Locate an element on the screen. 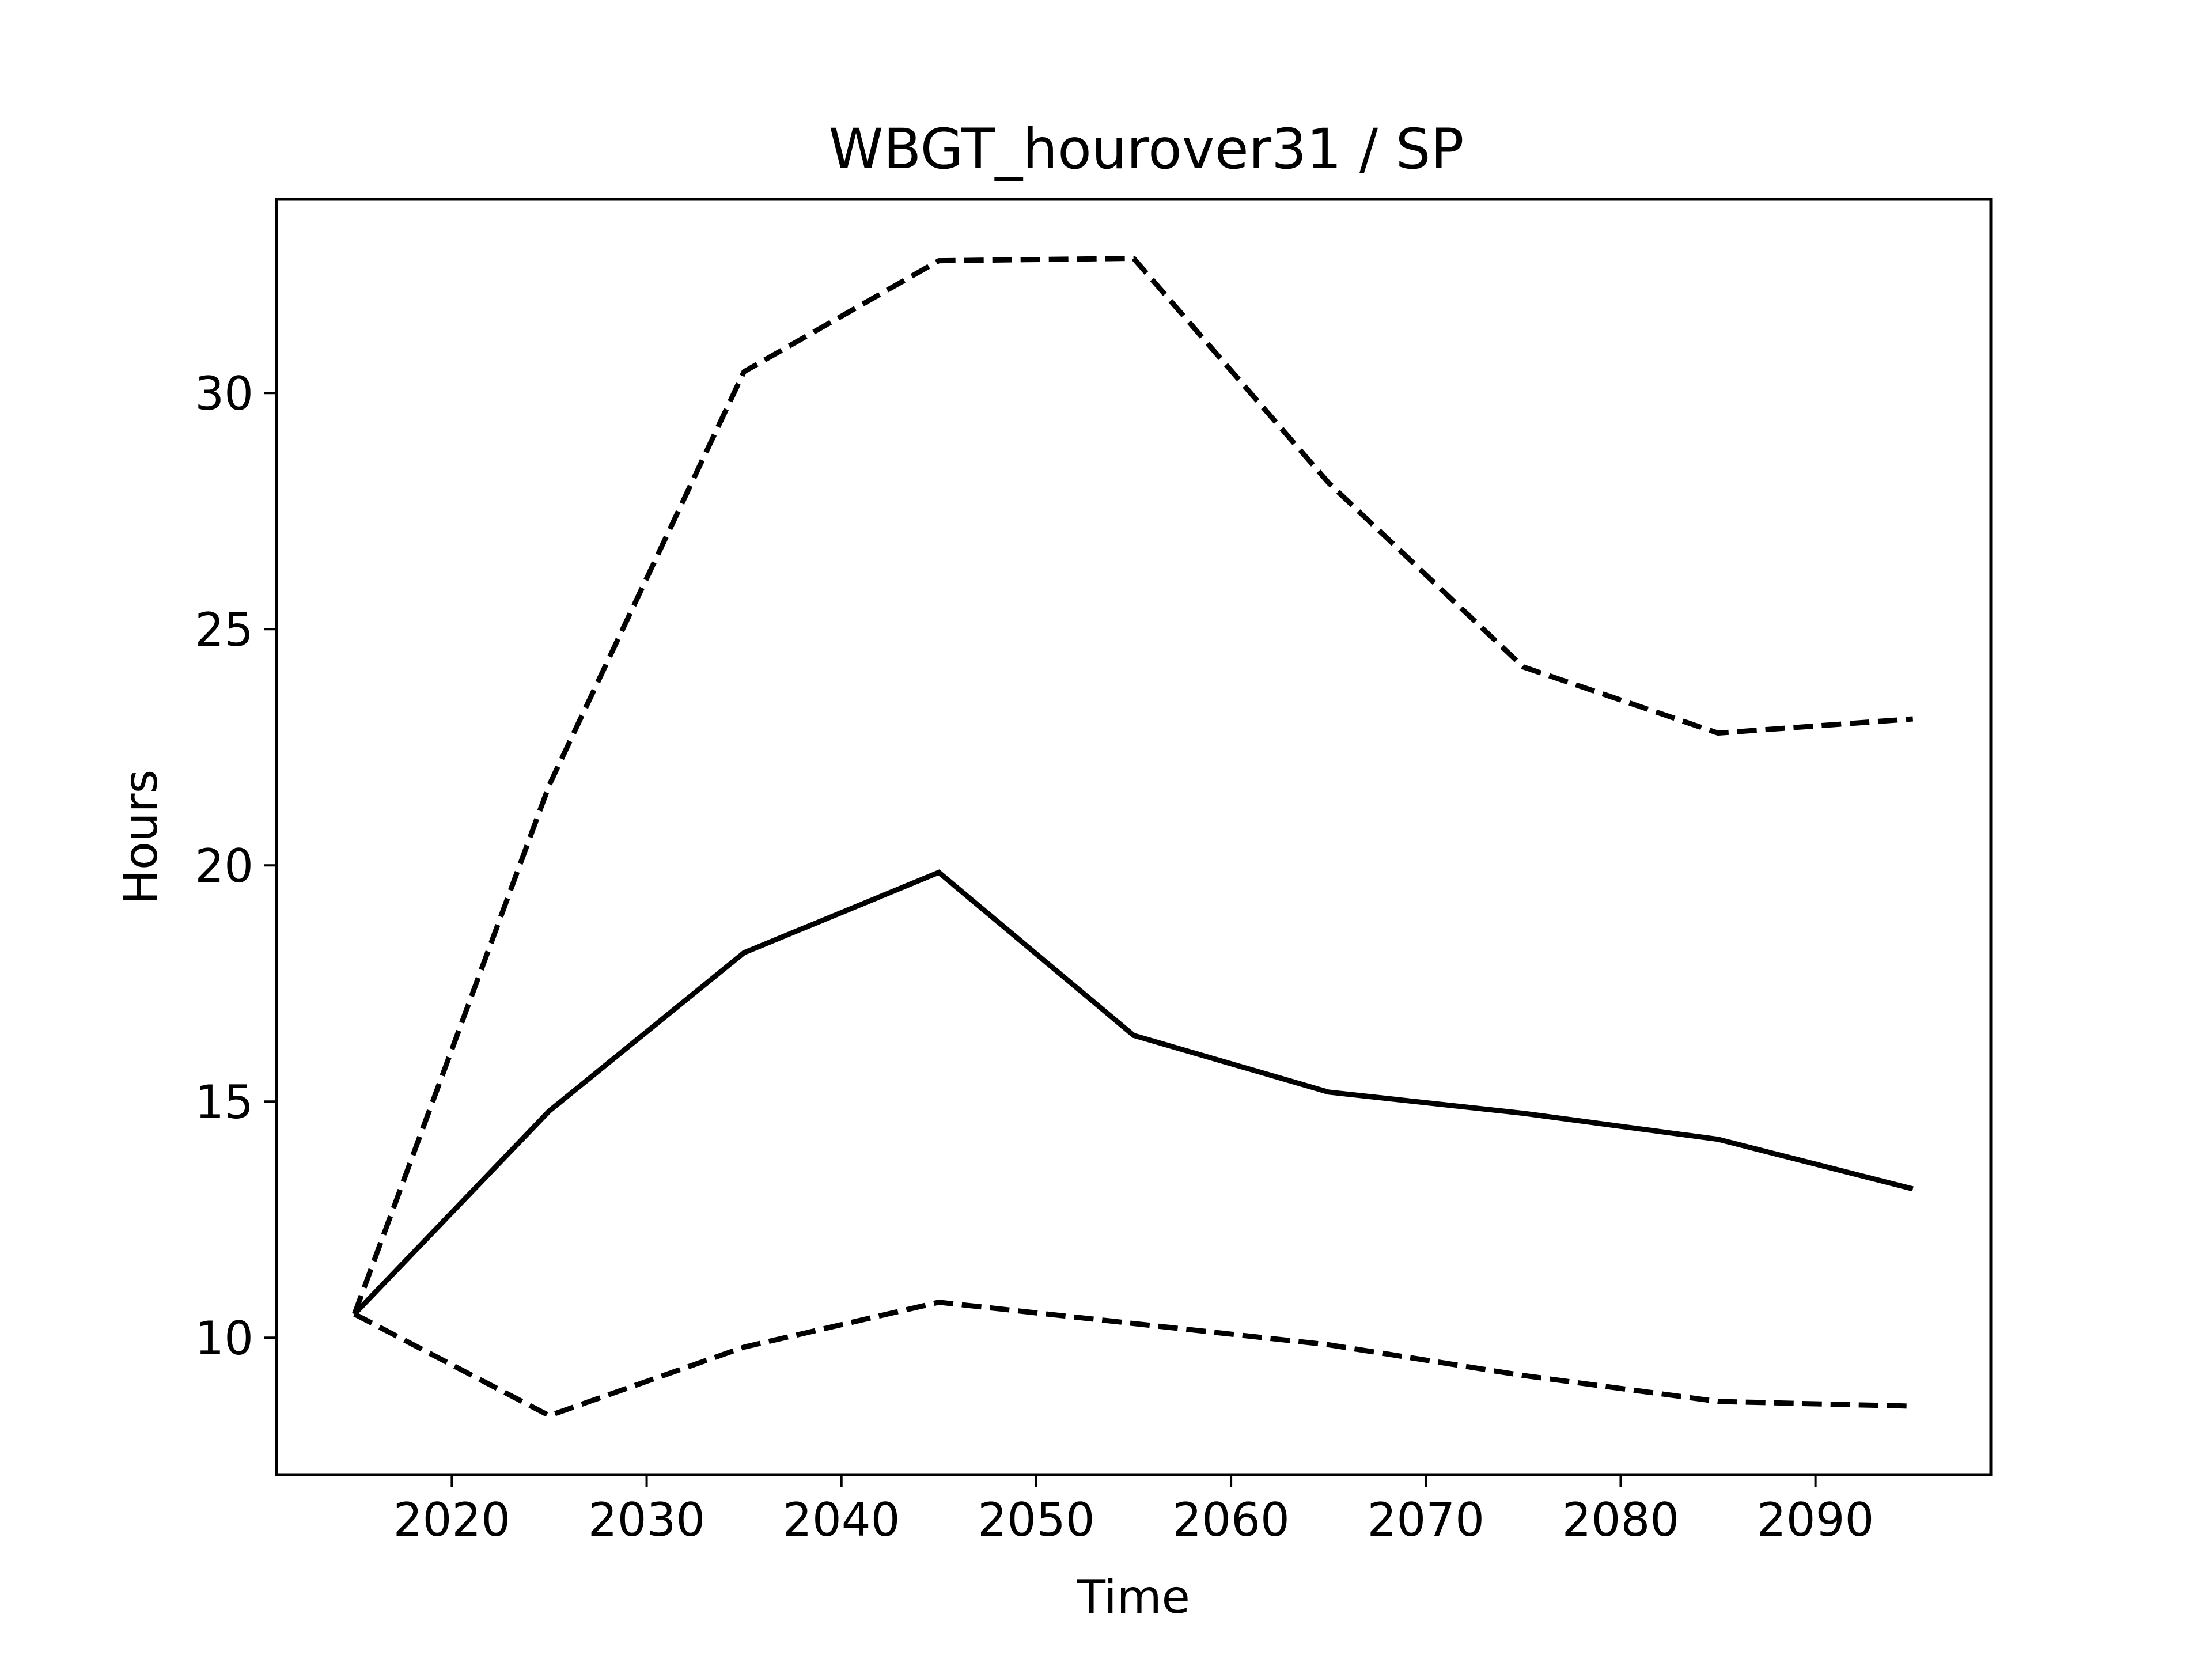  x-tick-label: 2020 is located at coordinates (452, 1520).